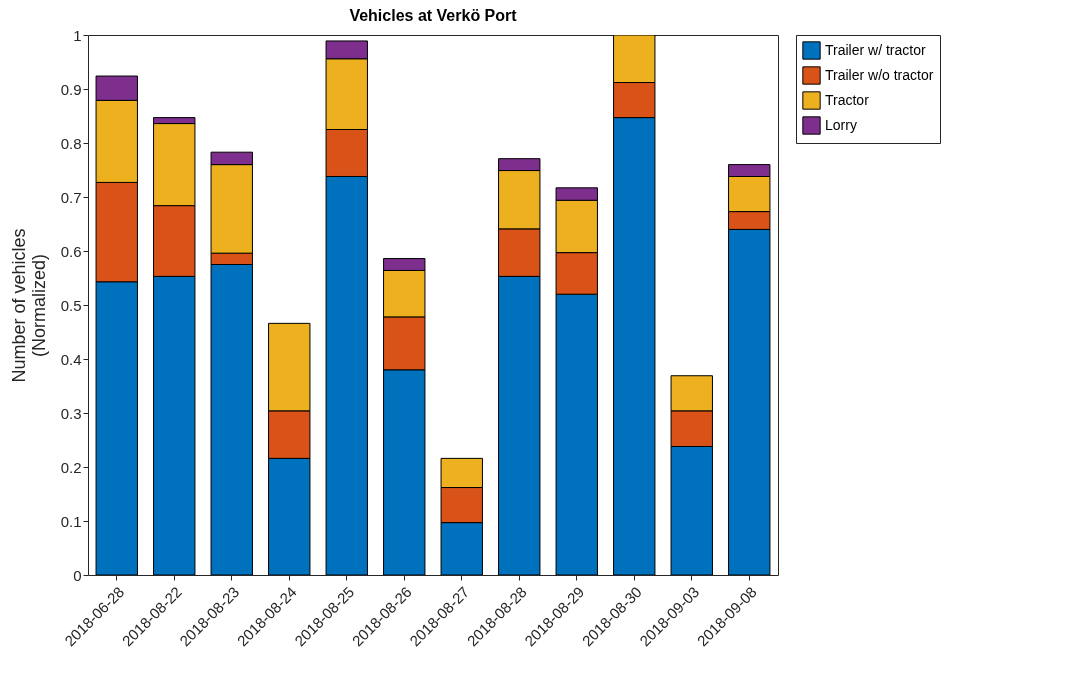  Describe the element at coordinates (875, 49) in the screenshot. I see `legend-label: Trailer w/ tractor` at that location.